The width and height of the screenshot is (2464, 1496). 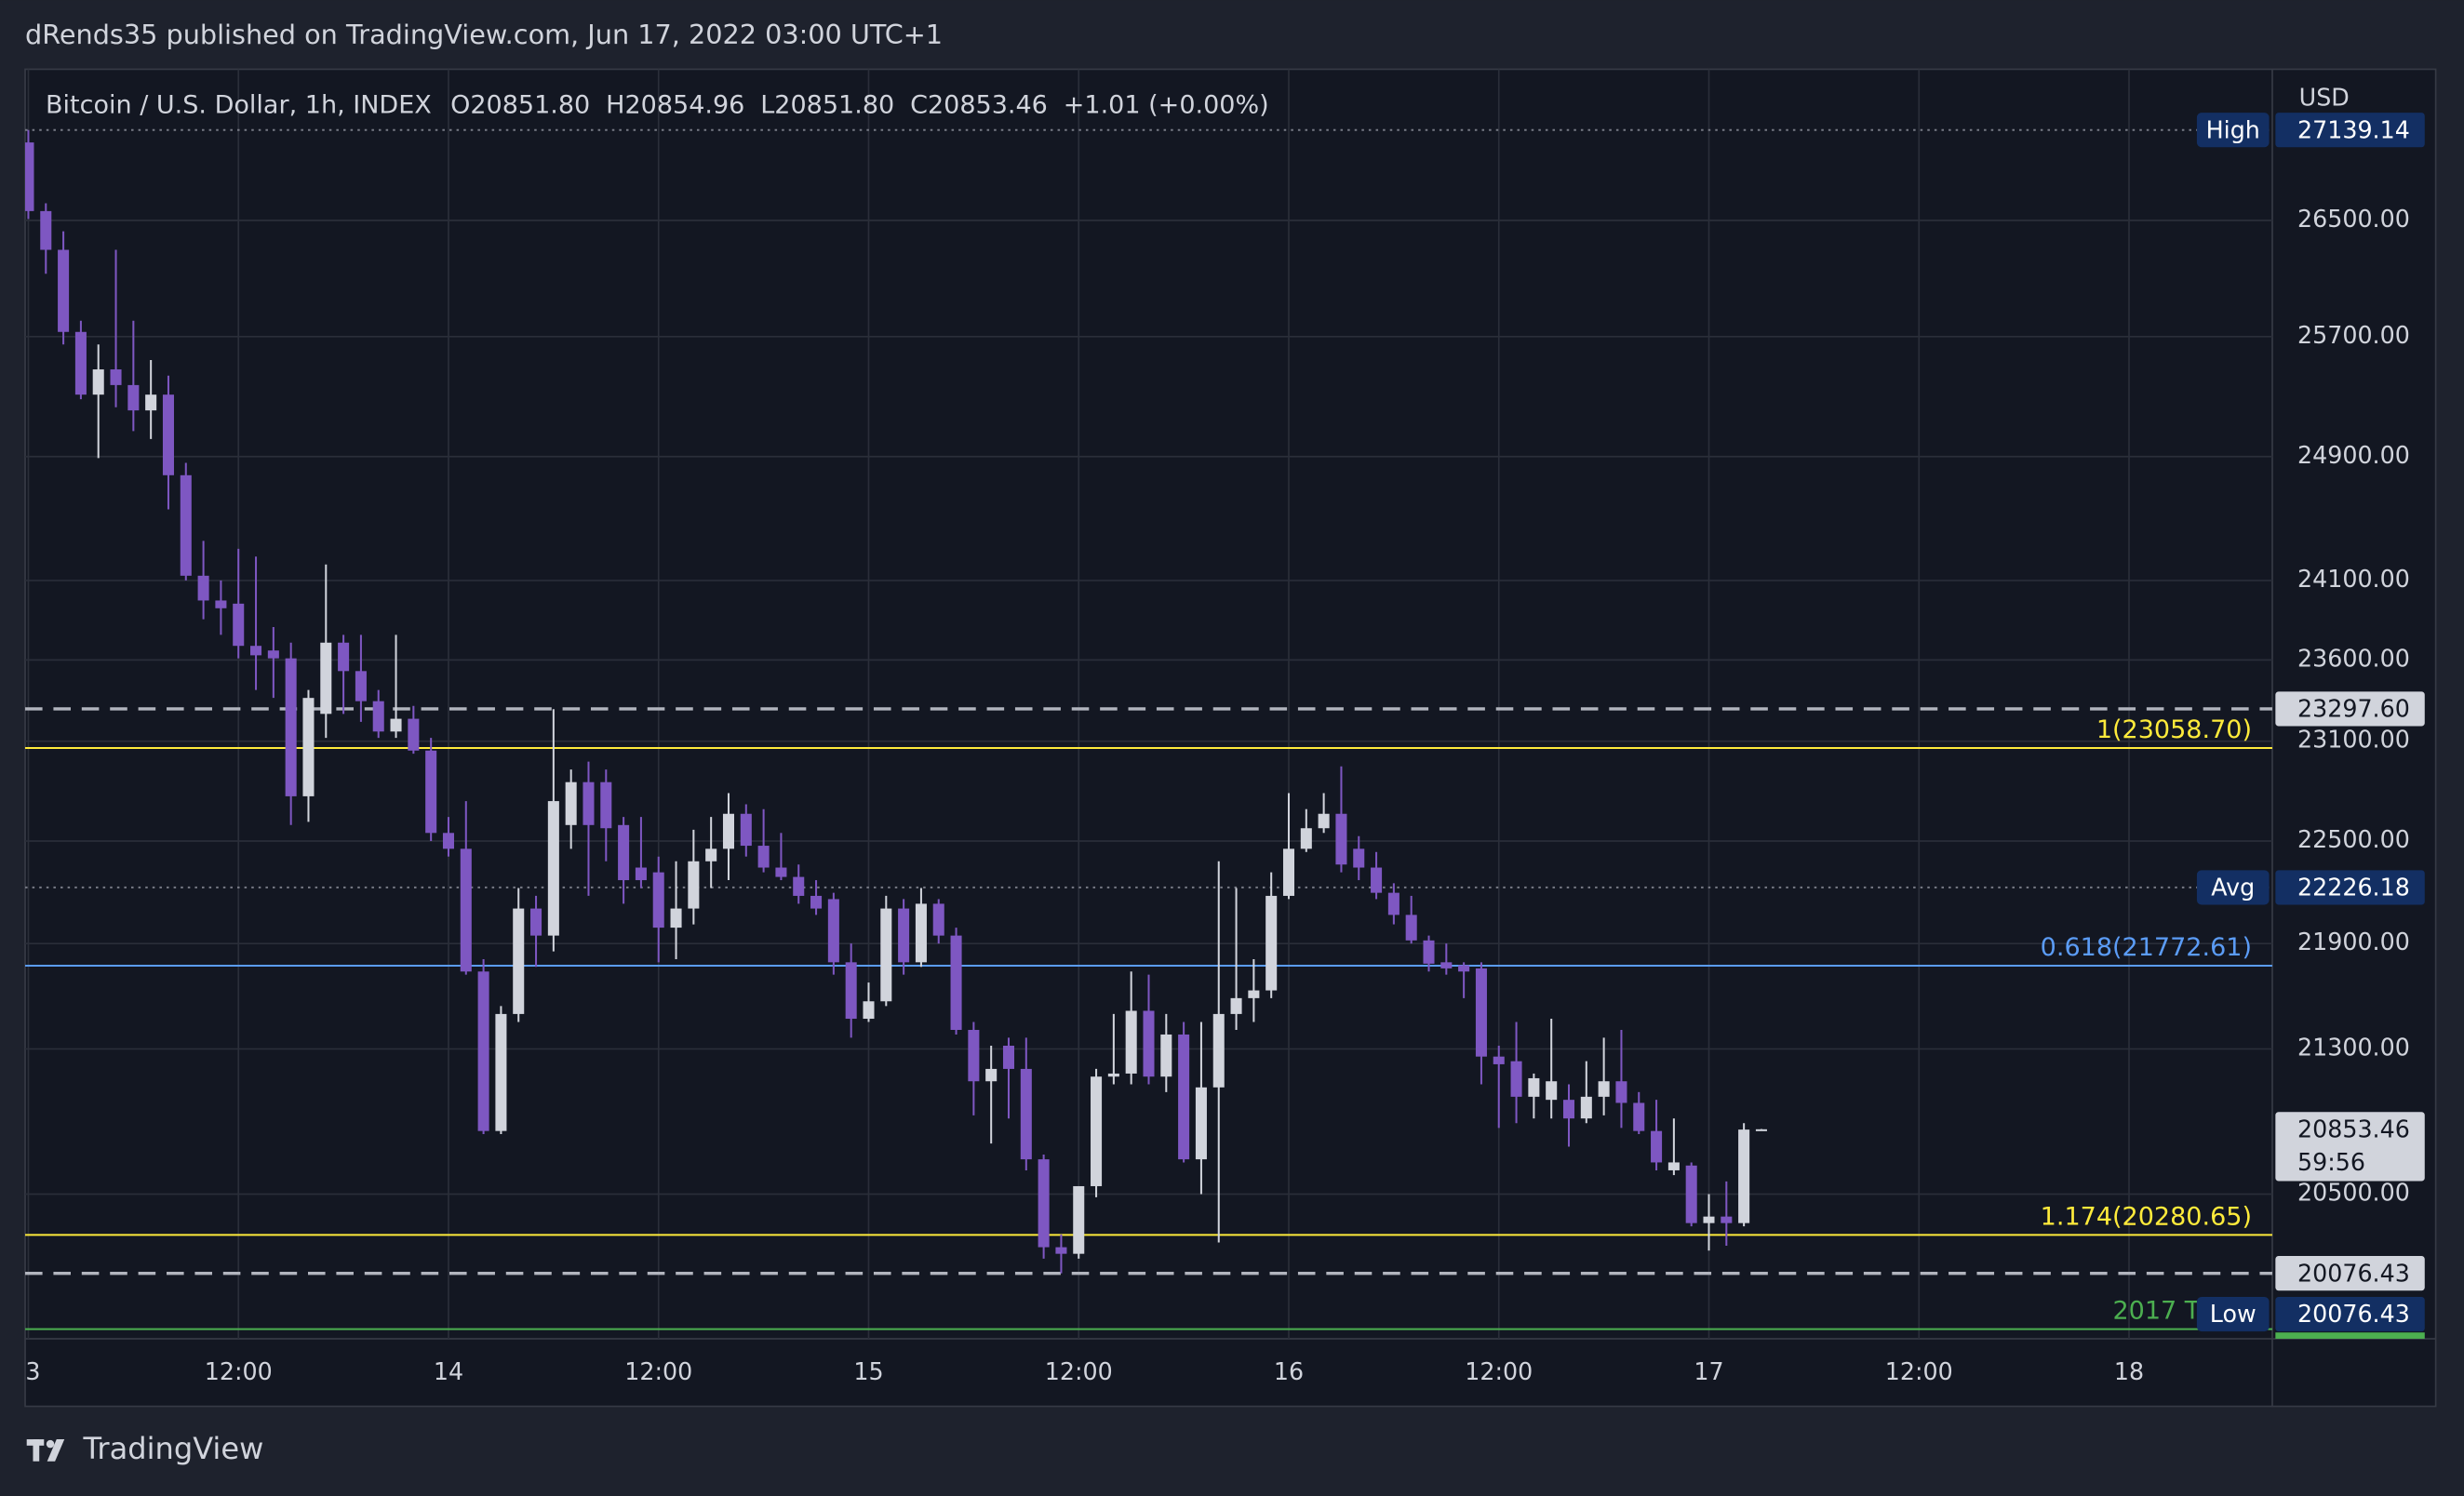 What do you see at coordinates (2353, 709) in the screenshot?
I see `level-badge: 23297.60` at bounding box center [2353, 709].